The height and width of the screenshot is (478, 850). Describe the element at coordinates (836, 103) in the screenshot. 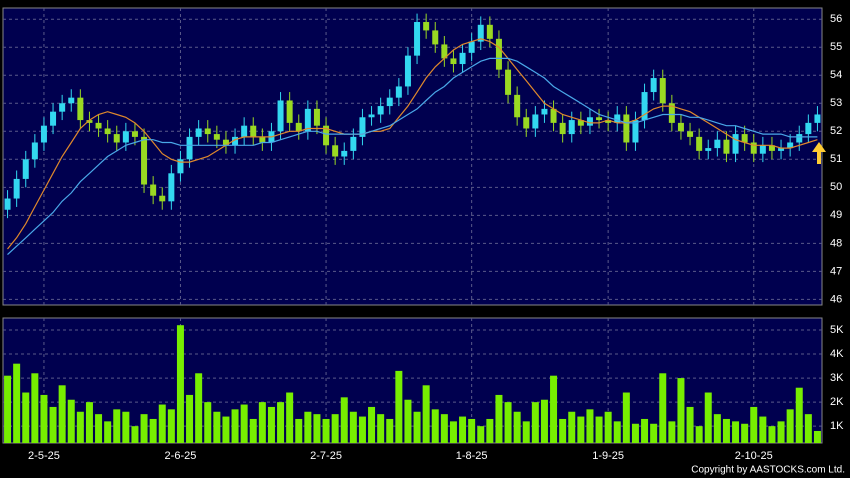

I see `y-tick-label: 53` at that location.